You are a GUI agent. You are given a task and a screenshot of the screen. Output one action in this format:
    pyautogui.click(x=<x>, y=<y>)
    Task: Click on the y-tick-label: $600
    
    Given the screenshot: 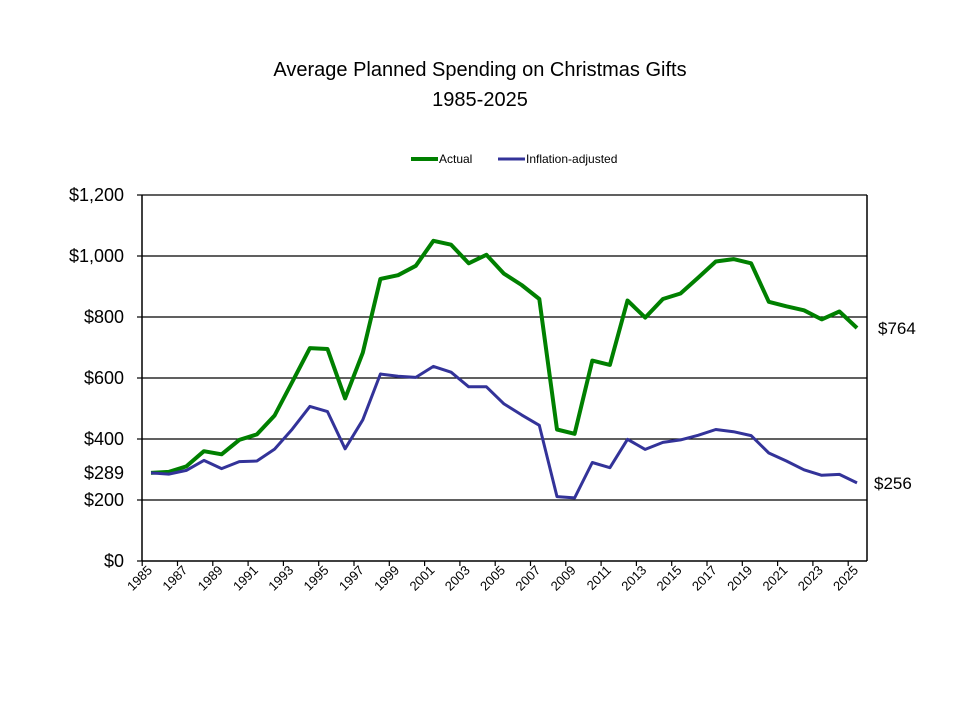 What is the action you would take?
    pyautogui.click(x=104, y=378)
    